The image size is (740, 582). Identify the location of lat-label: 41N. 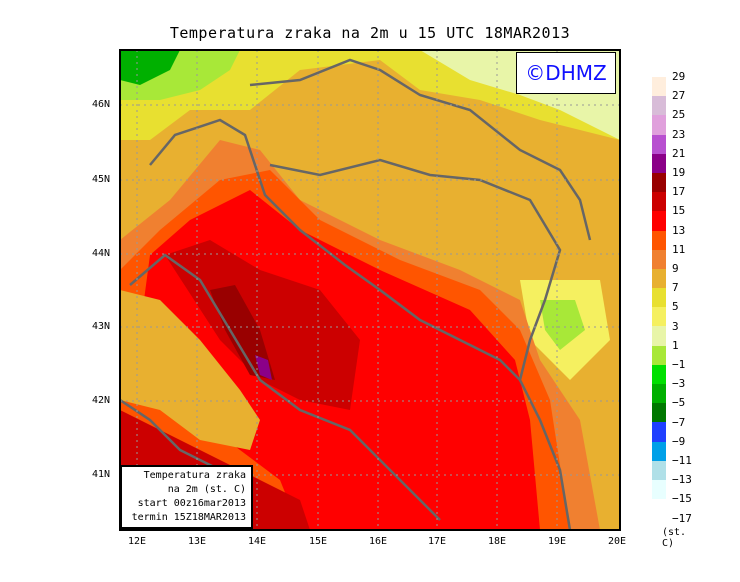
(101, 474).